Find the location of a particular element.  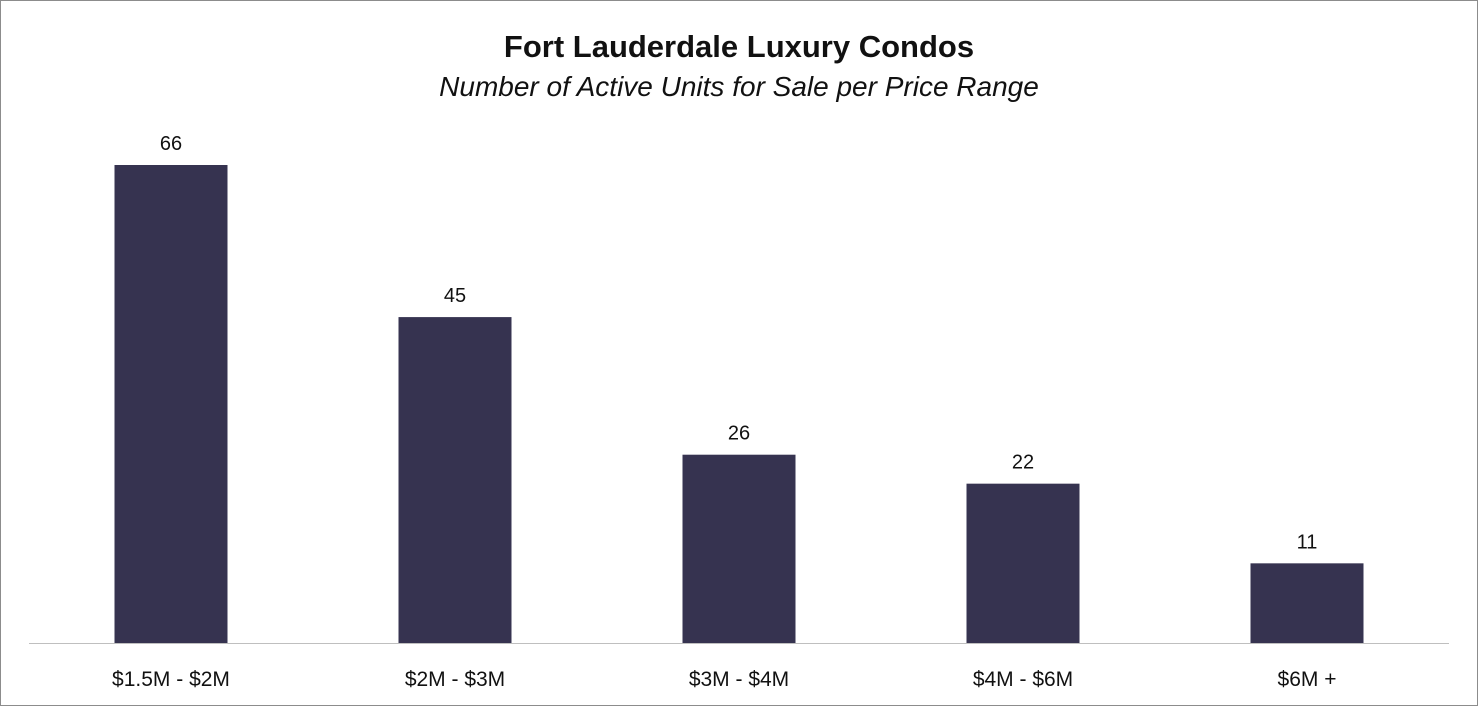

data-label-1: 66 is located at coordinates (171, 144).